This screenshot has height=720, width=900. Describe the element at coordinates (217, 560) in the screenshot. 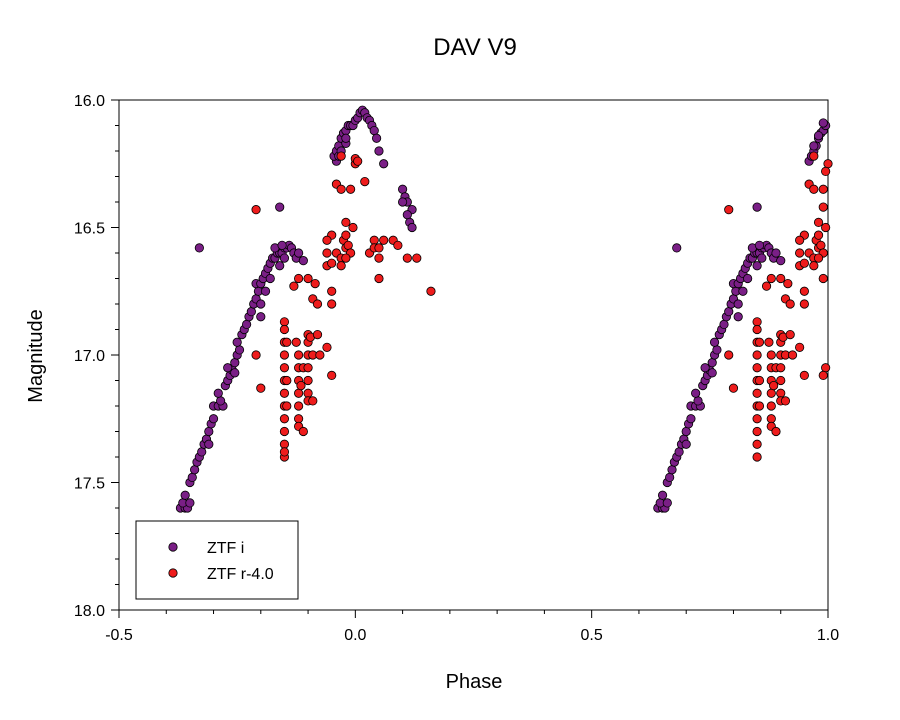

I see `legend-box` at that location.